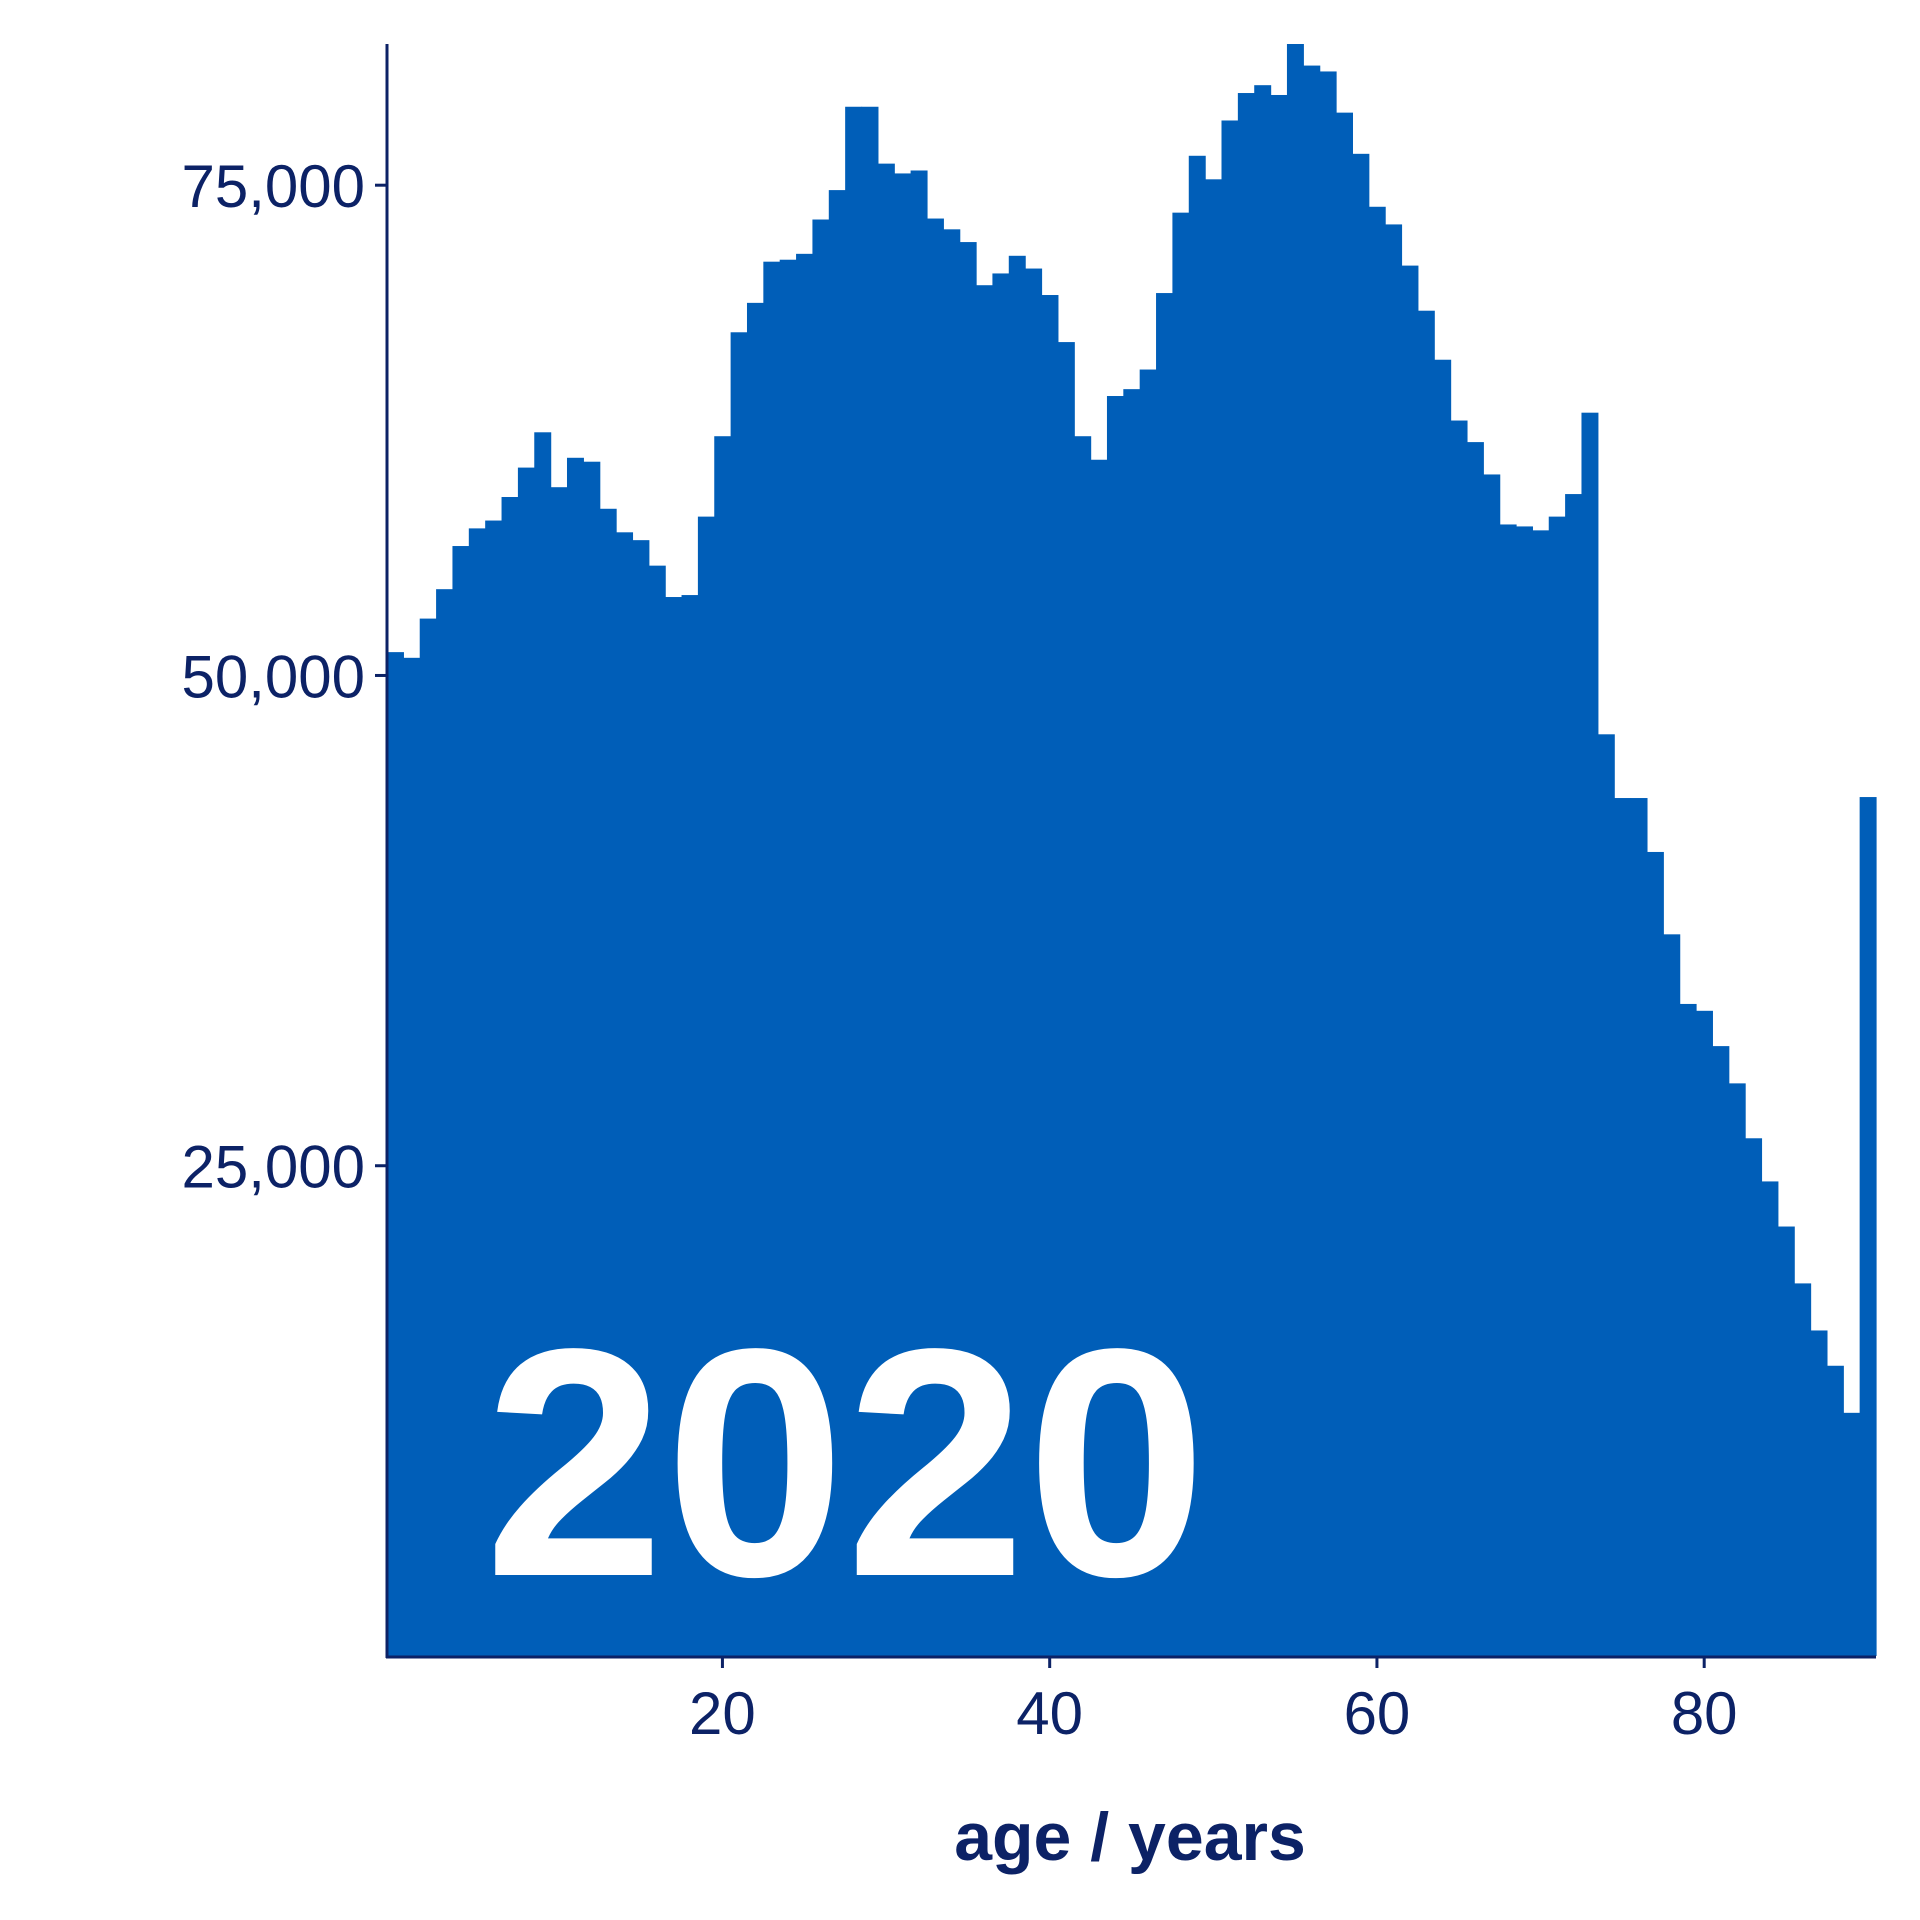 The width and height of the screenshot is (1920, 1920). I want to click on annotation: 2020, so click(845, 1462).